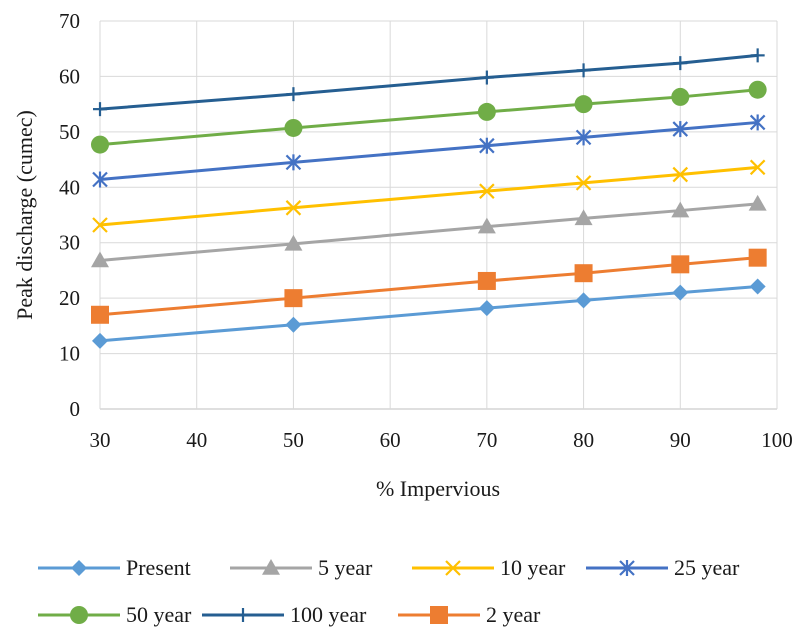 Image resolution: width=801 pixels, height=630 pixels. What do you see at coordinates (469, 614) in the screenshot?
I see `legend-item: 2 year` at bounding box center [469, 614].